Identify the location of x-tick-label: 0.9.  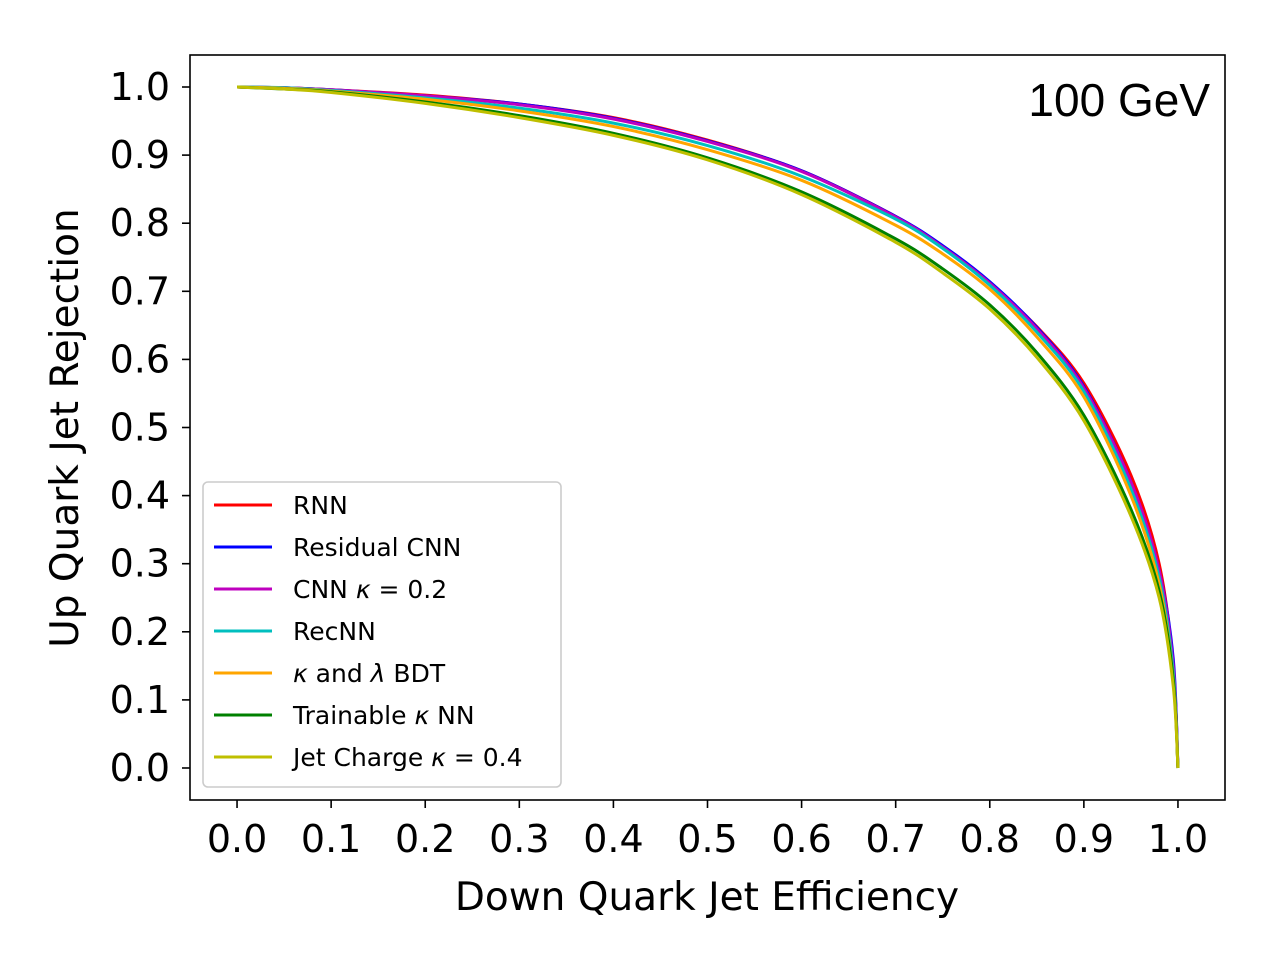
(1084, 839).